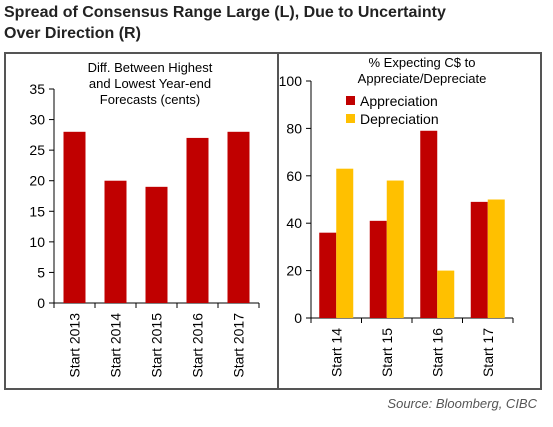 The image size is (553, 427). What do you see at coordinates (488, 352) in the screenshot?
I see `right-x-tick-label: Start 17` at bounding box center [488, 352].